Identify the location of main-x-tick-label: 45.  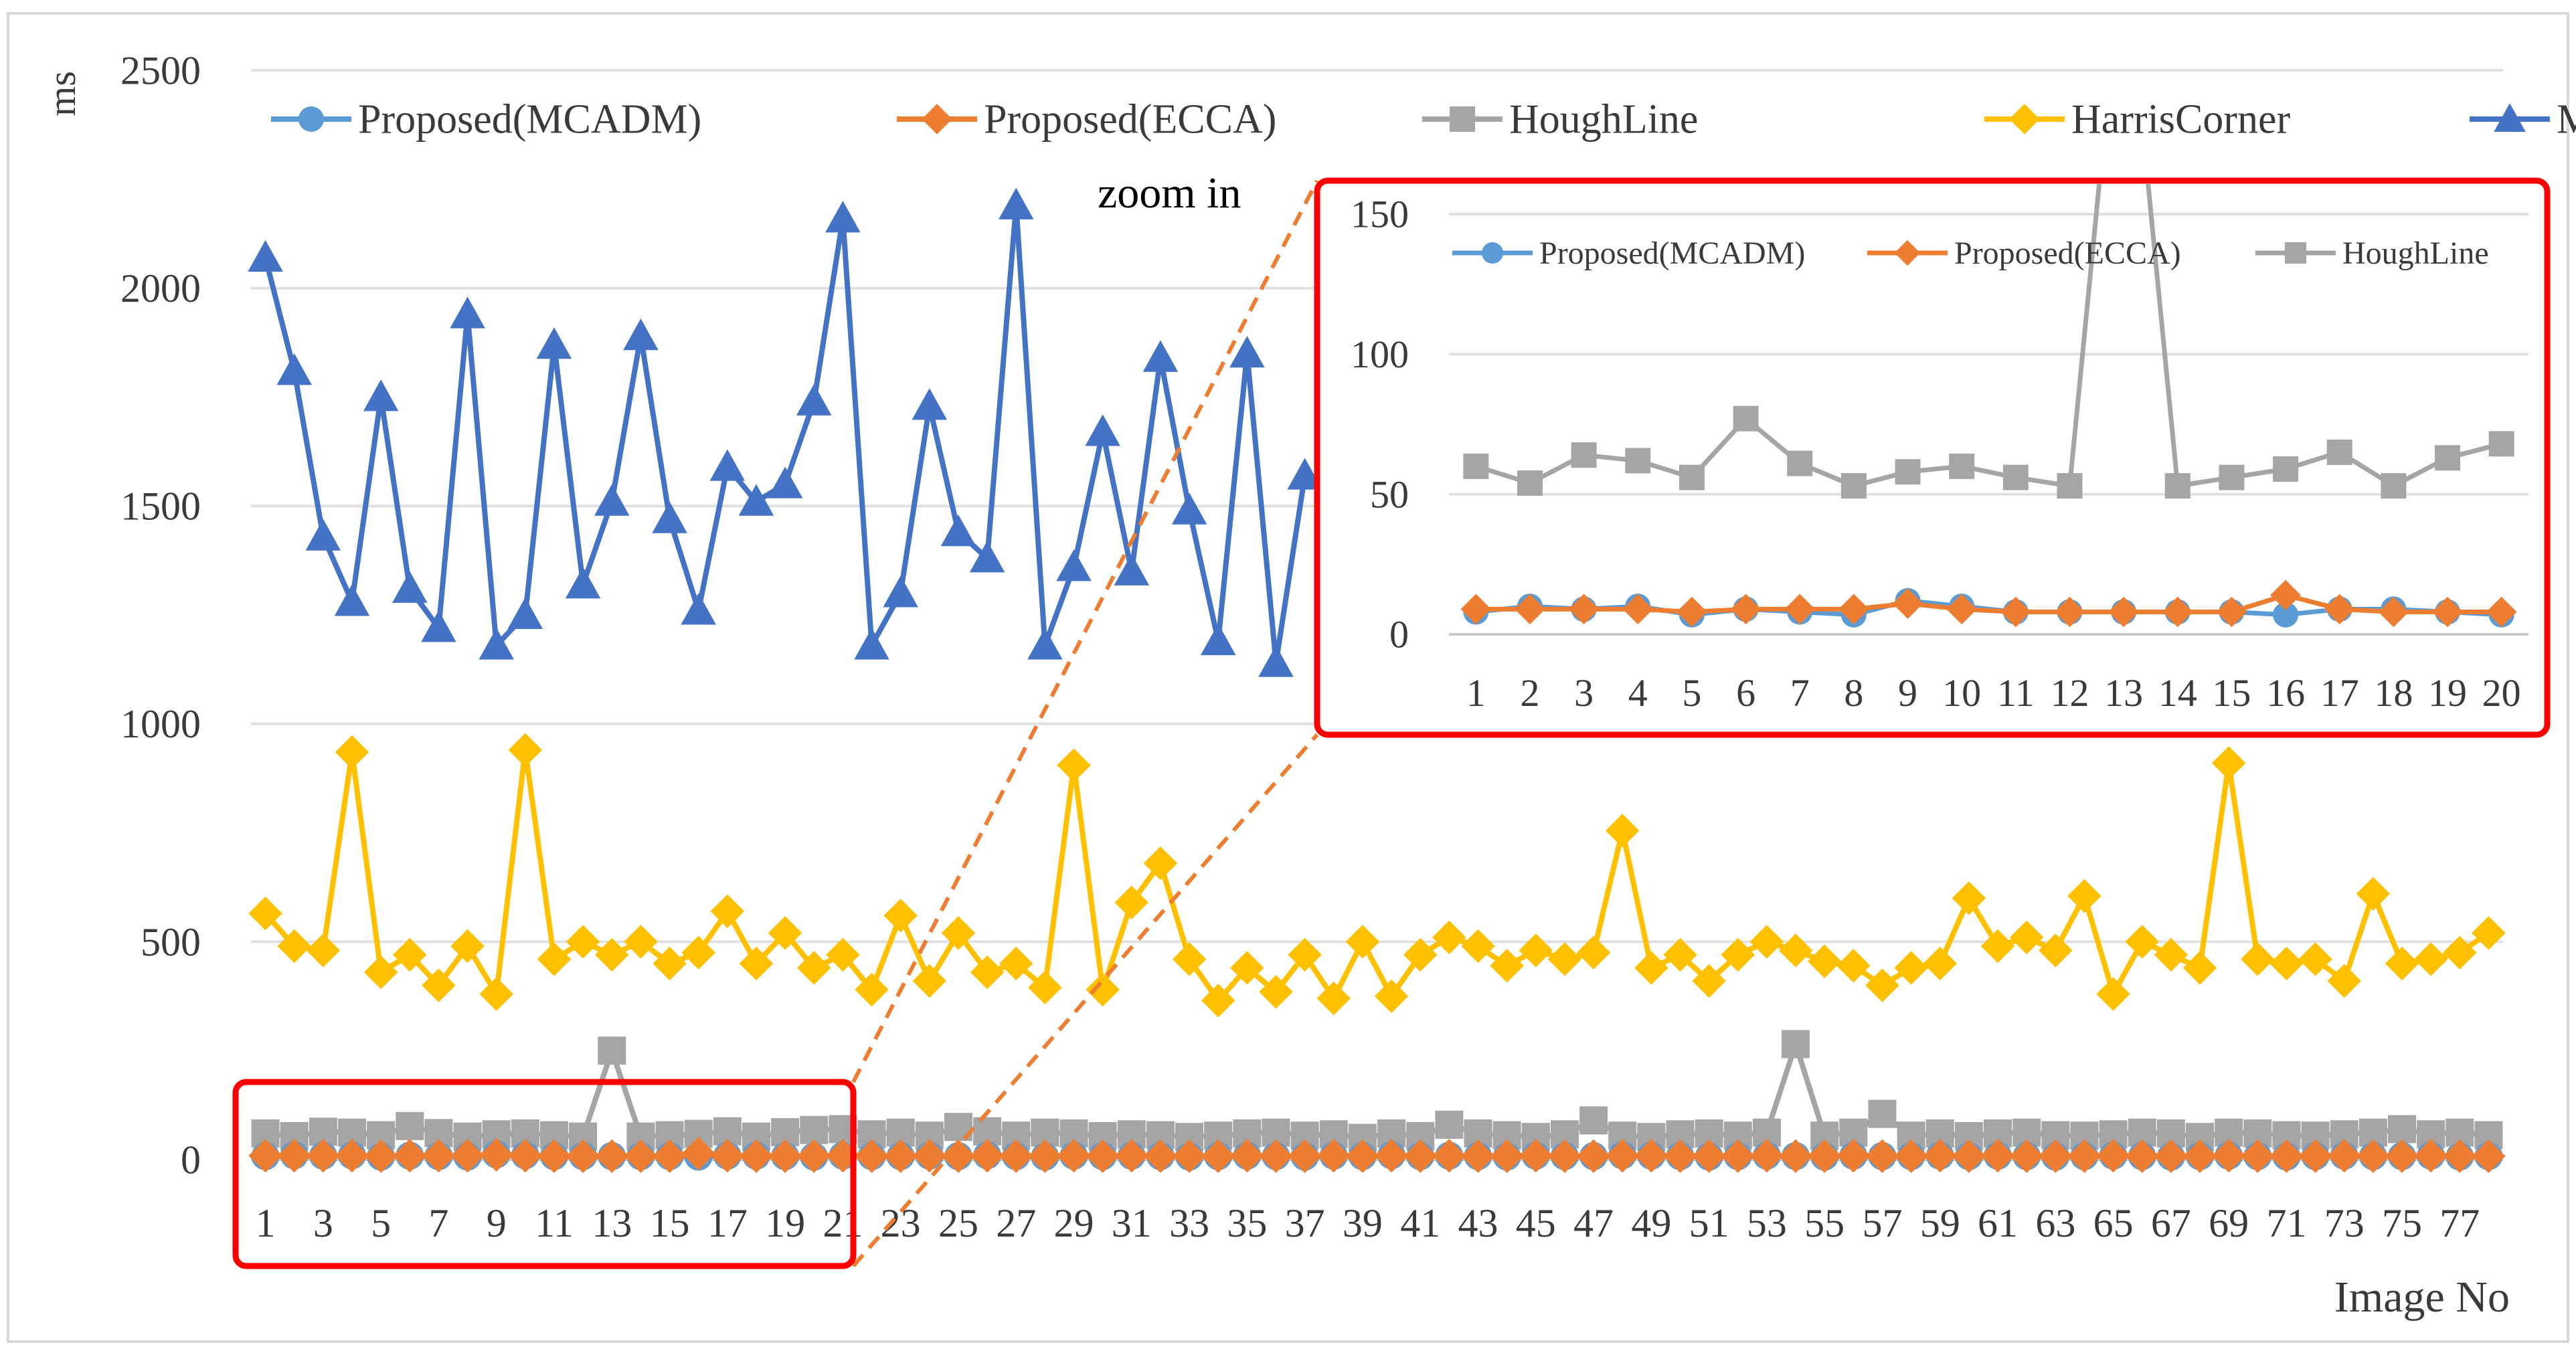
(1536, 1223).